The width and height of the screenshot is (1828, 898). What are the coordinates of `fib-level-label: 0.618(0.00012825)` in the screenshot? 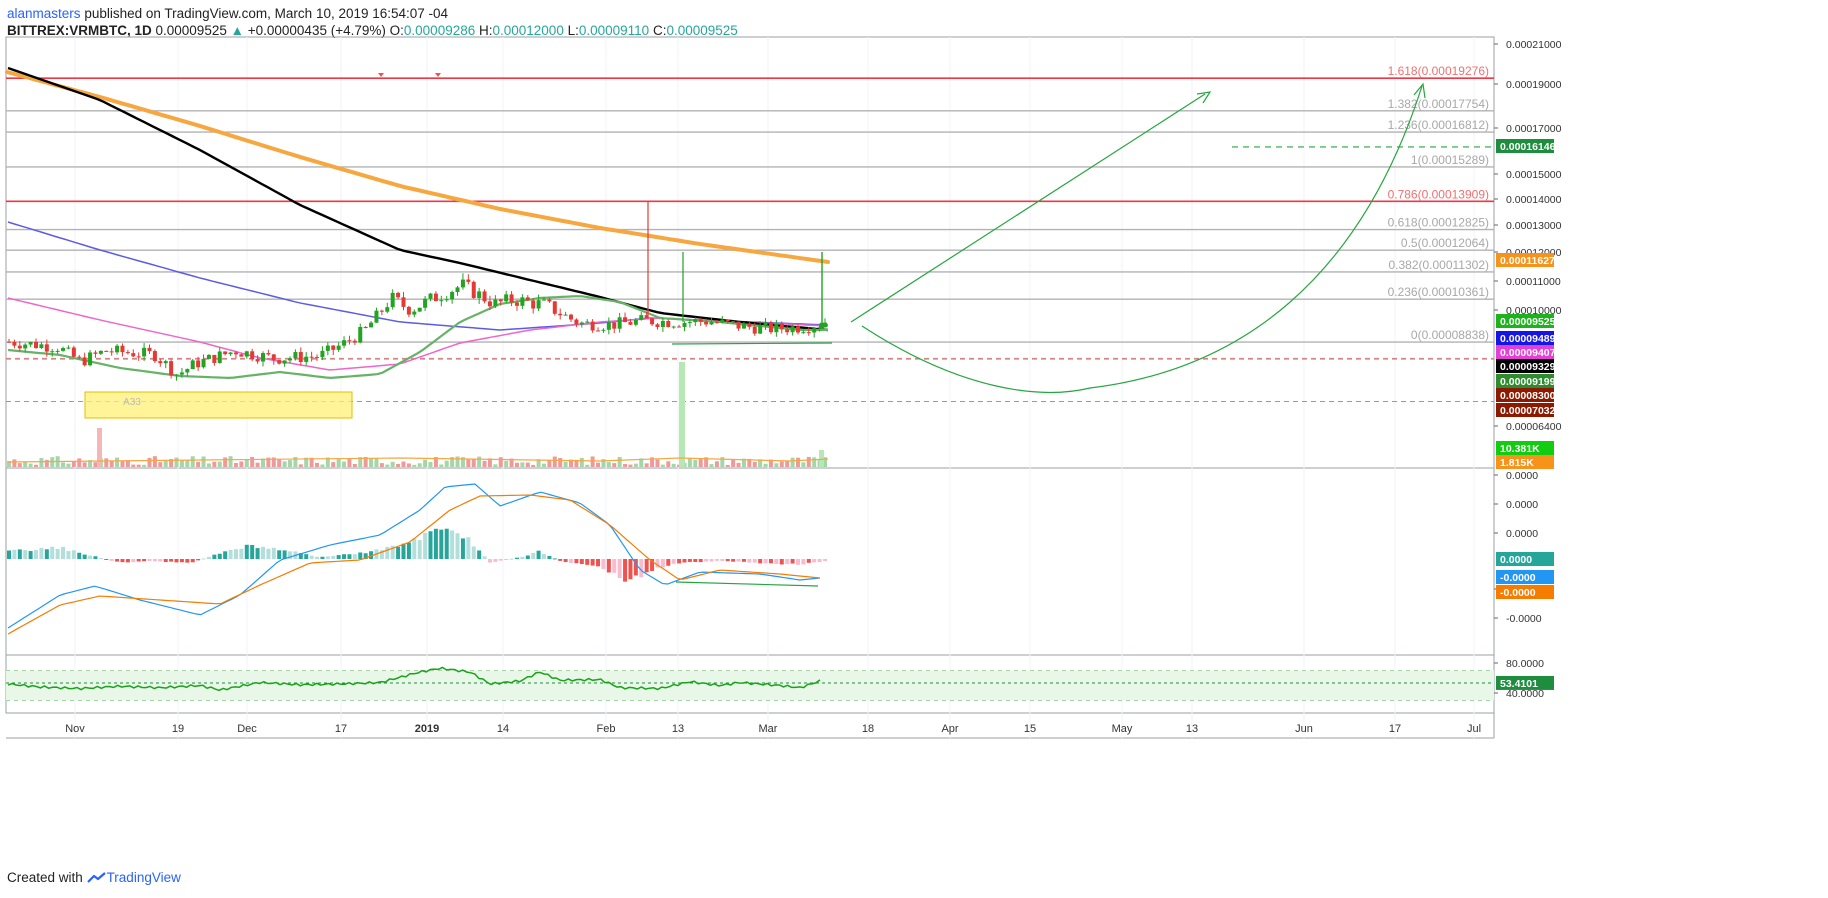 It's located at (1438, 223).